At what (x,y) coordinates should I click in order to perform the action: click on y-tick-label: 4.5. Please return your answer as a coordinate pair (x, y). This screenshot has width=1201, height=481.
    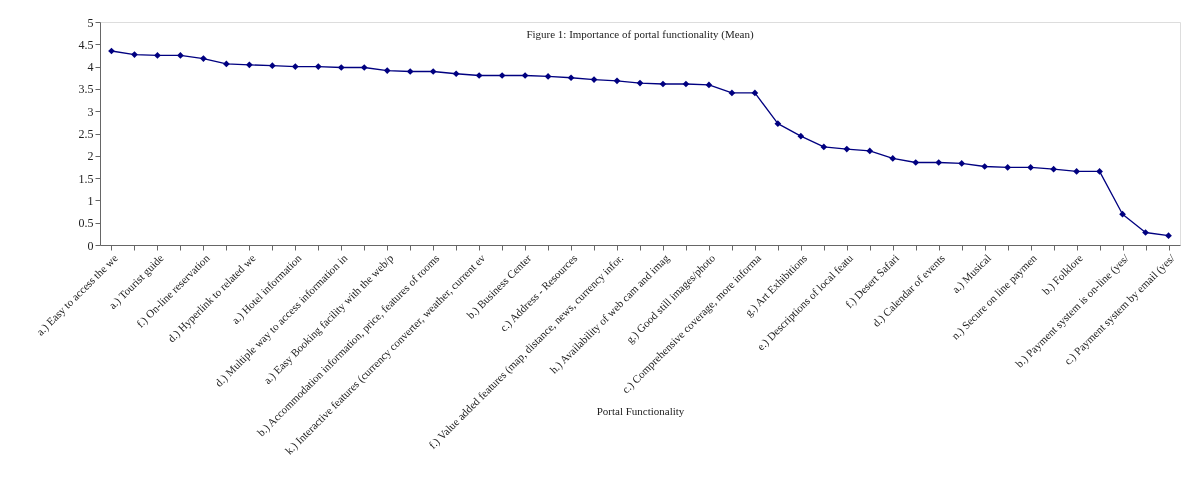
    Looking at the image, I should click on (86, 44).